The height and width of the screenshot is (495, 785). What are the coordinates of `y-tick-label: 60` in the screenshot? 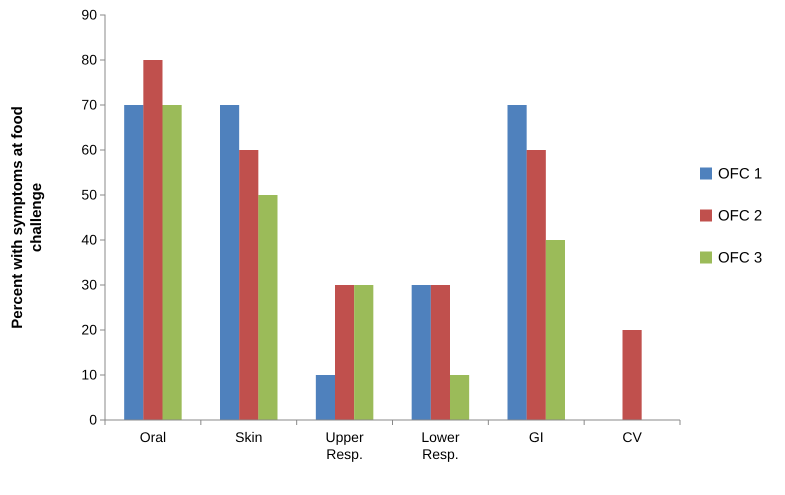 It's located at (89, 149).